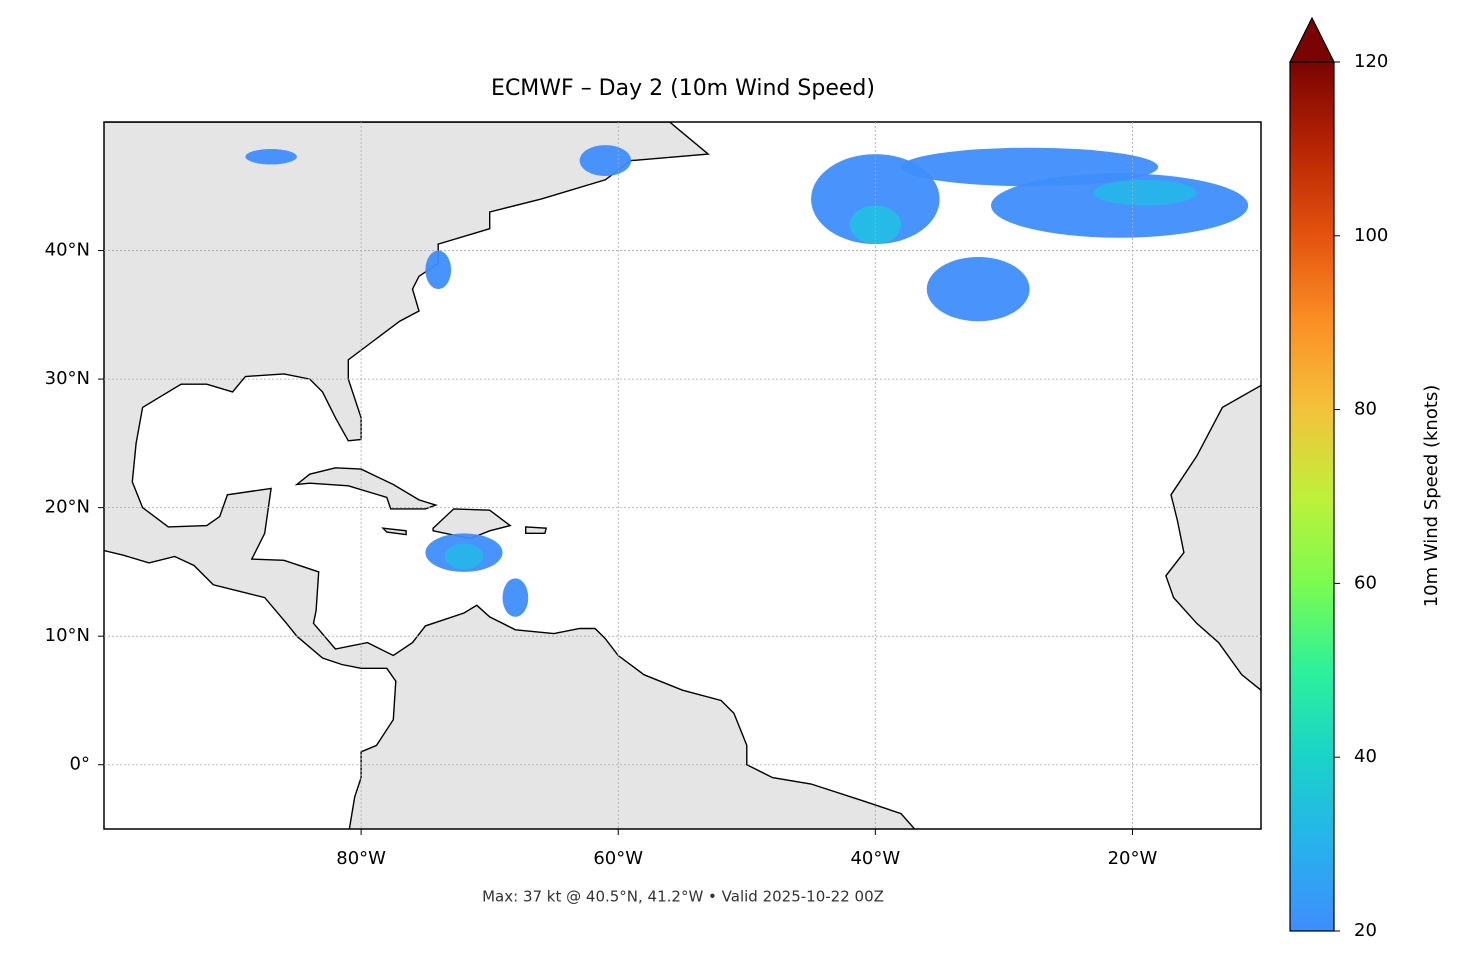 Image resolution: width=1466 pixels, height=969 pixels. I want to click on y-tick-label: 30°N, so click(67, 378).